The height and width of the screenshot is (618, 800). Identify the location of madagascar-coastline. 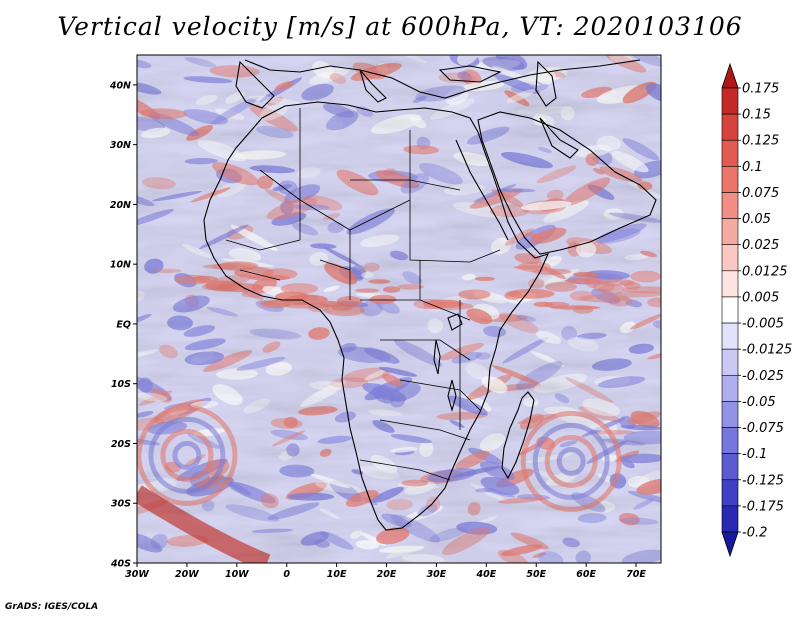
(518, 435).